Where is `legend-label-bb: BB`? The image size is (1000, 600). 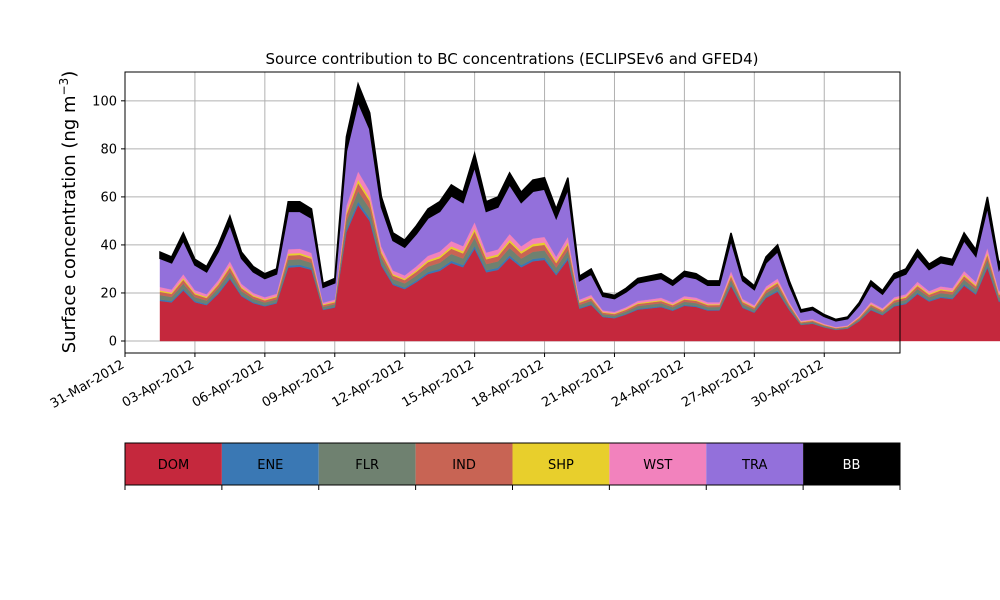
legend-label-bb: BB is located at coordinates (852, 465).